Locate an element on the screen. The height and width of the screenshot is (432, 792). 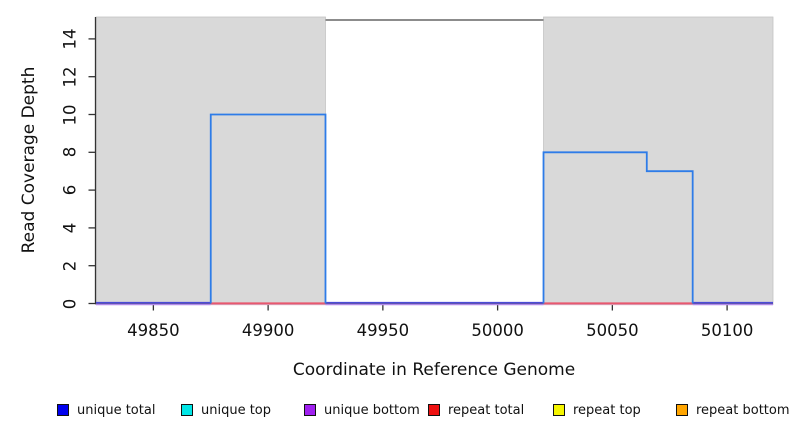
y-tick-label: 12 is located at coordinates (70, 77).